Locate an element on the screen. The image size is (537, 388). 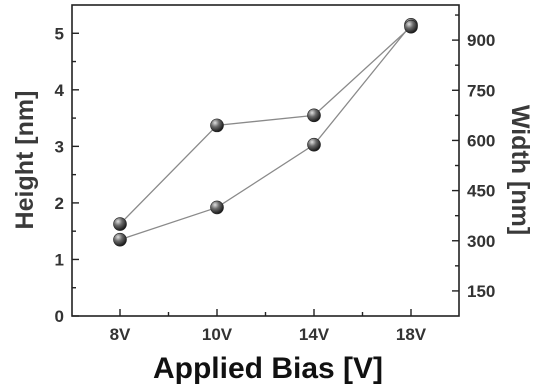
y-right-tick-label: 300 is located at coordinates (481, 241).